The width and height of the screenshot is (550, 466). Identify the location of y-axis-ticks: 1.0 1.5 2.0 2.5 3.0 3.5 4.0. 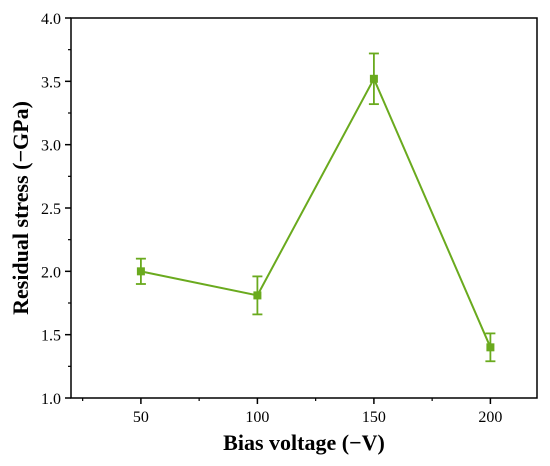
(56, 209).